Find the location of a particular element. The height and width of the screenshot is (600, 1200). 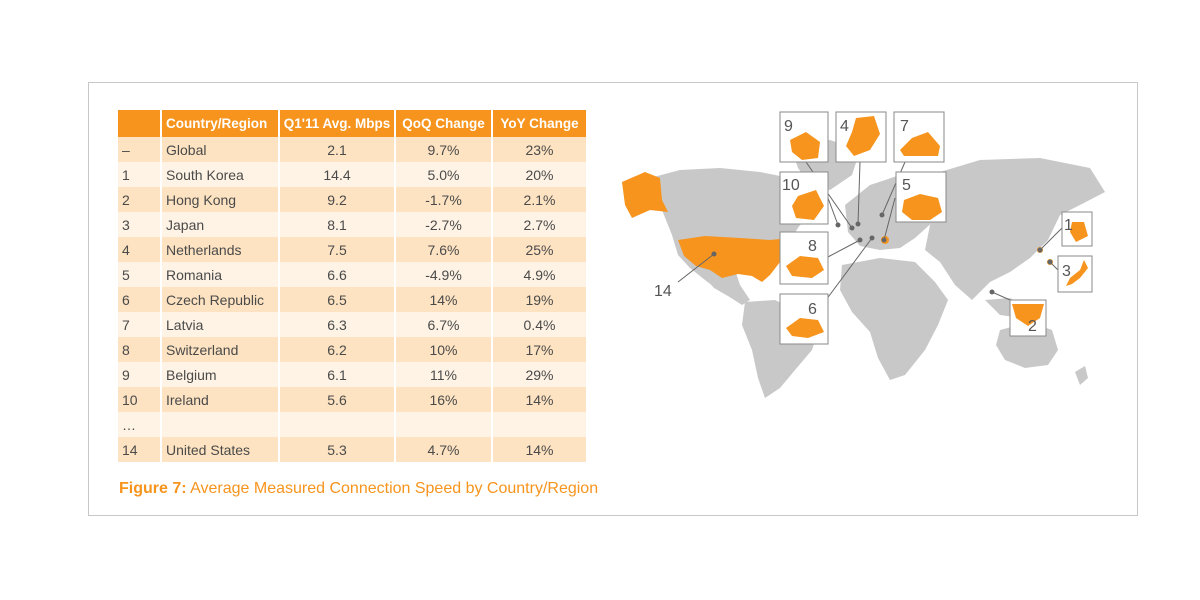

table-row: 4 Netherlands 7.5 7.6% 25% is located at coordinates (352, 249).